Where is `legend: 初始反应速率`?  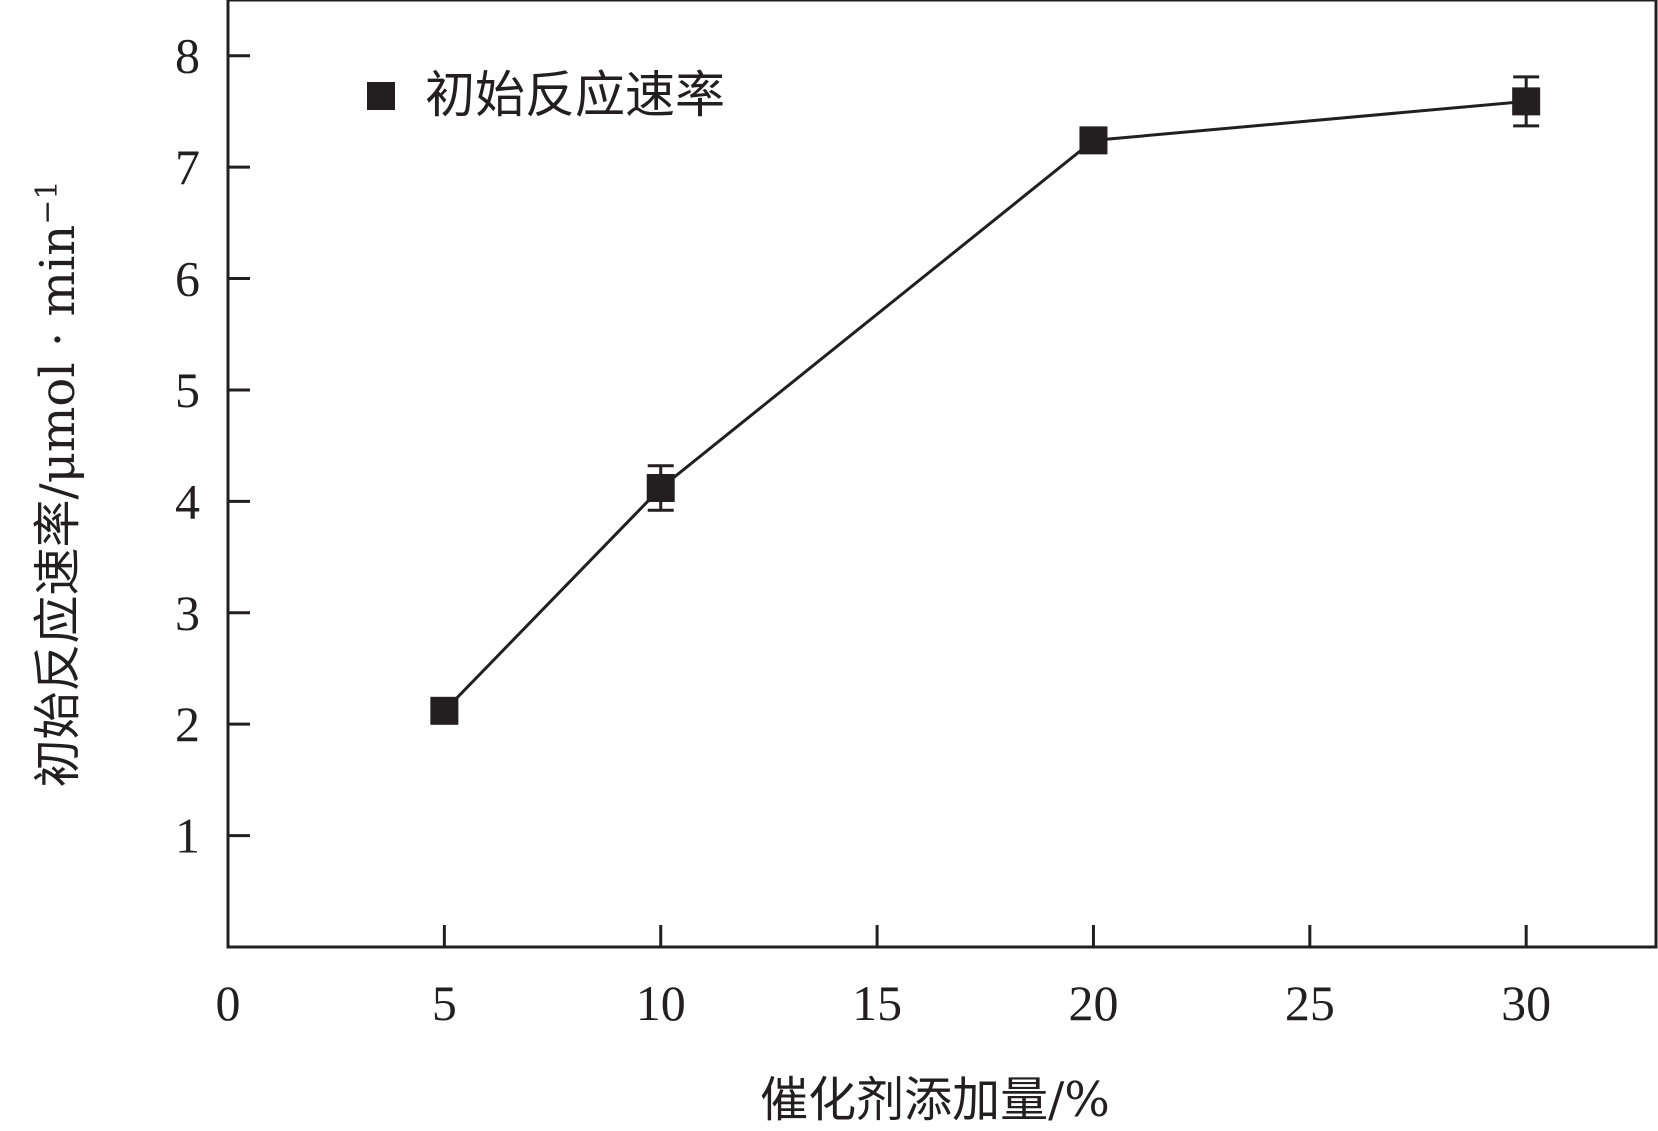
legend: 初始反应速率 is located at coordinates (546, 95).